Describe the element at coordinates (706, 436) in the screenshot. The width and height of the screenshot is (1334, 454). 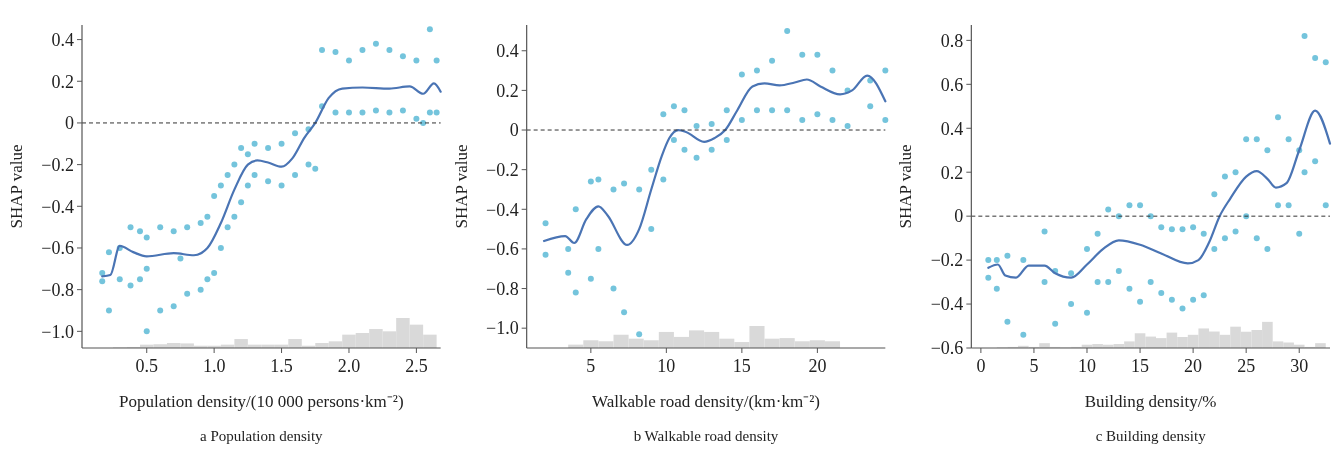
I see `text: b Walkable road density` at that location.